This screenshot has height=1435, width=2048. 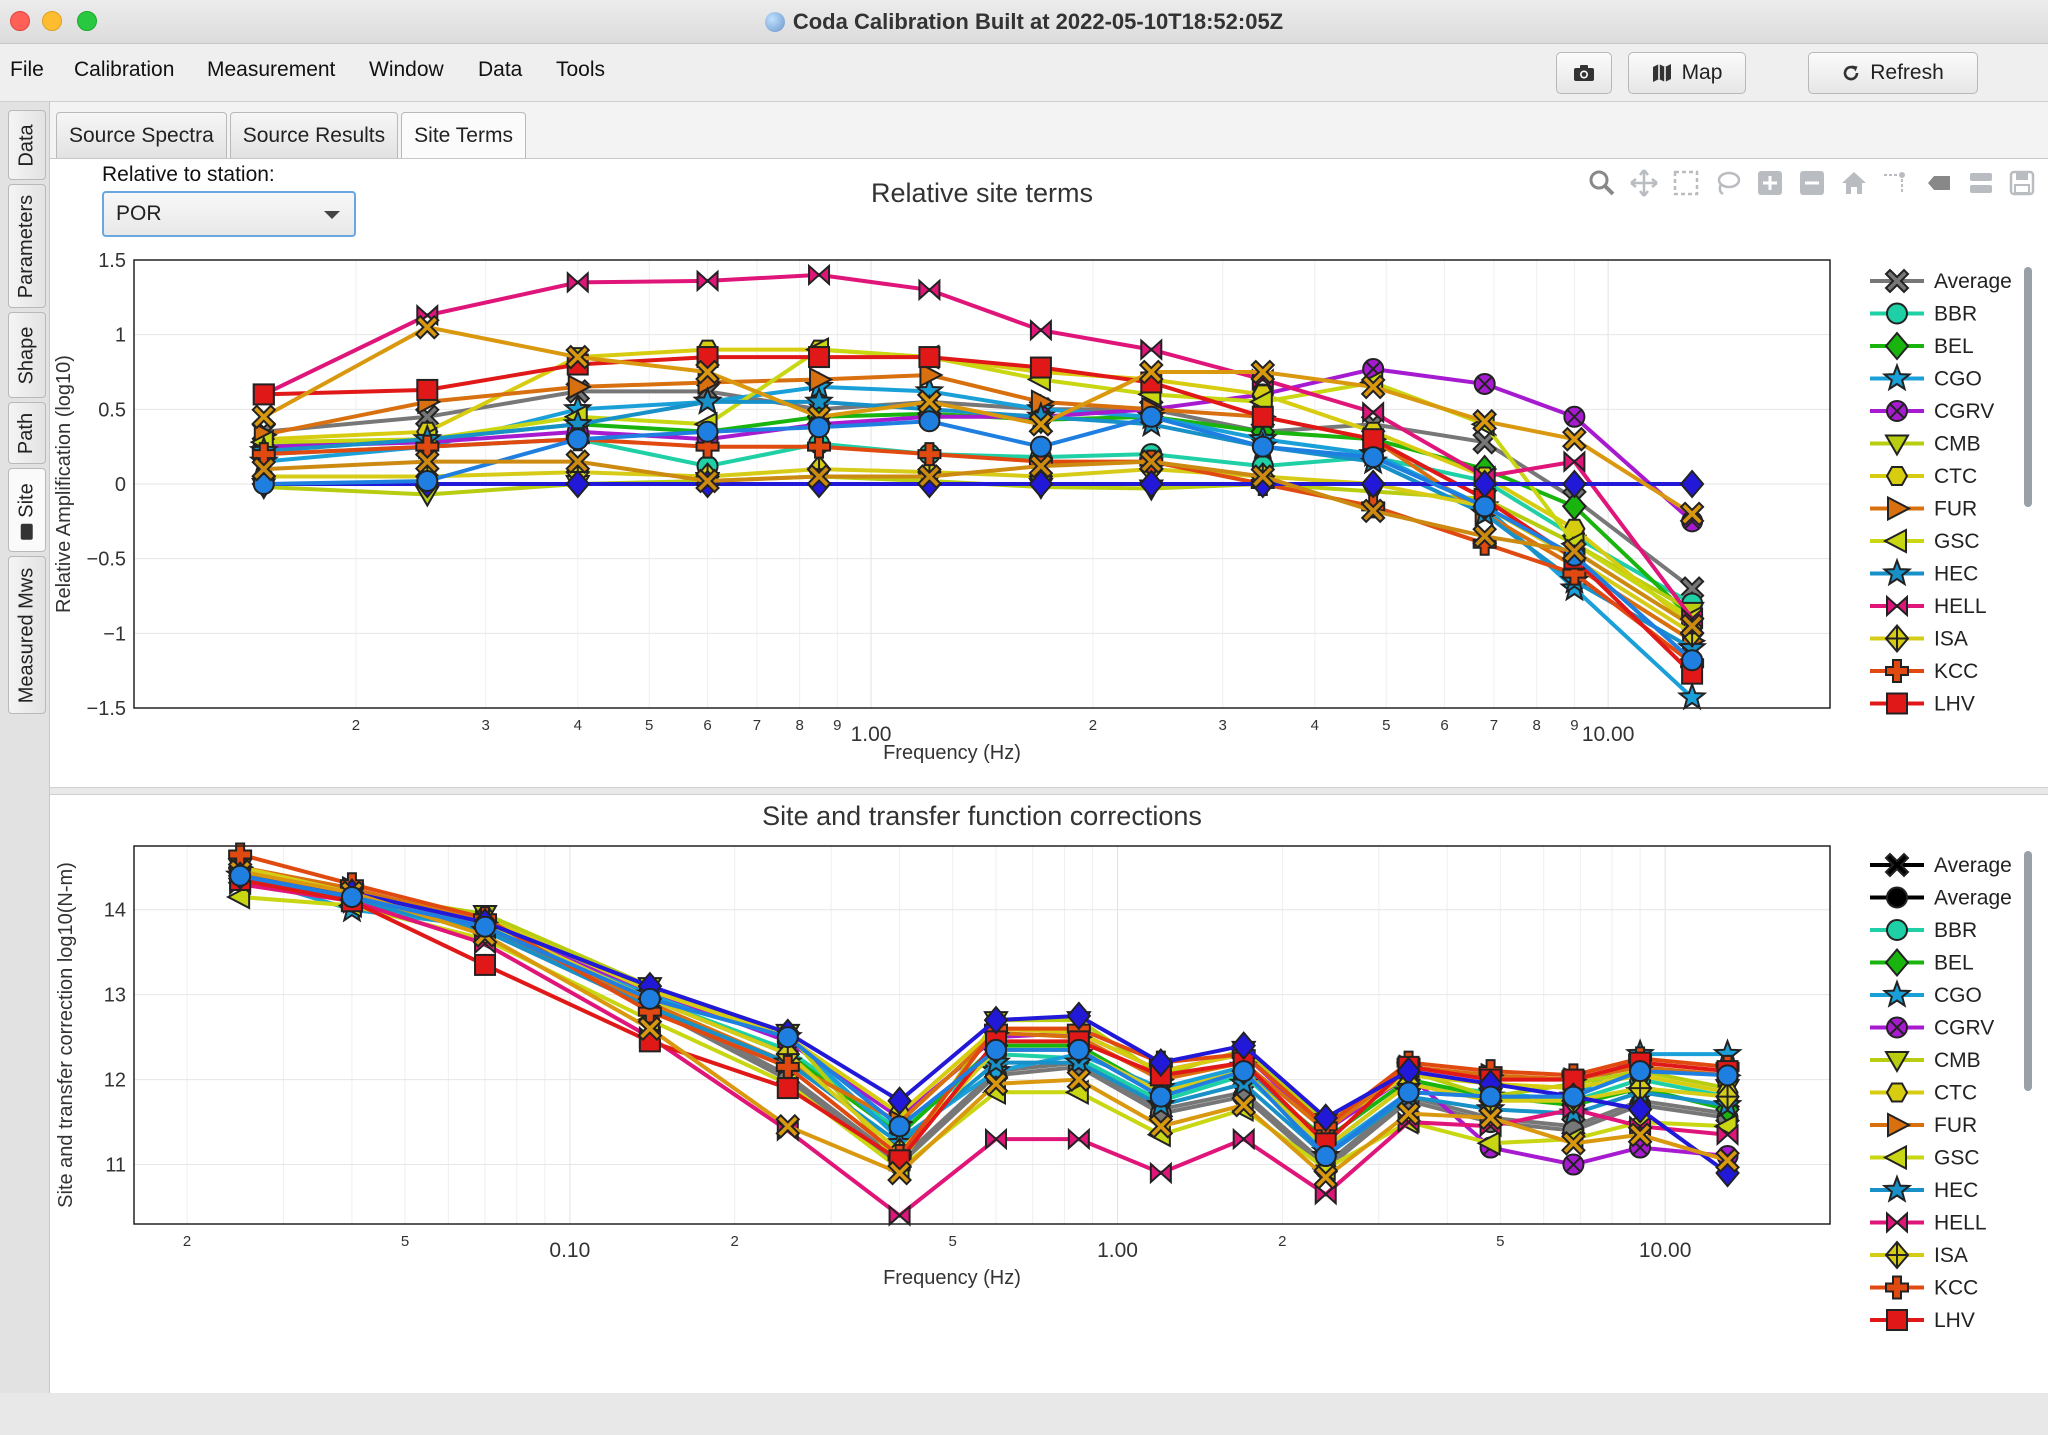 I want to click on pan-icon, so click(x=1644, y=183).